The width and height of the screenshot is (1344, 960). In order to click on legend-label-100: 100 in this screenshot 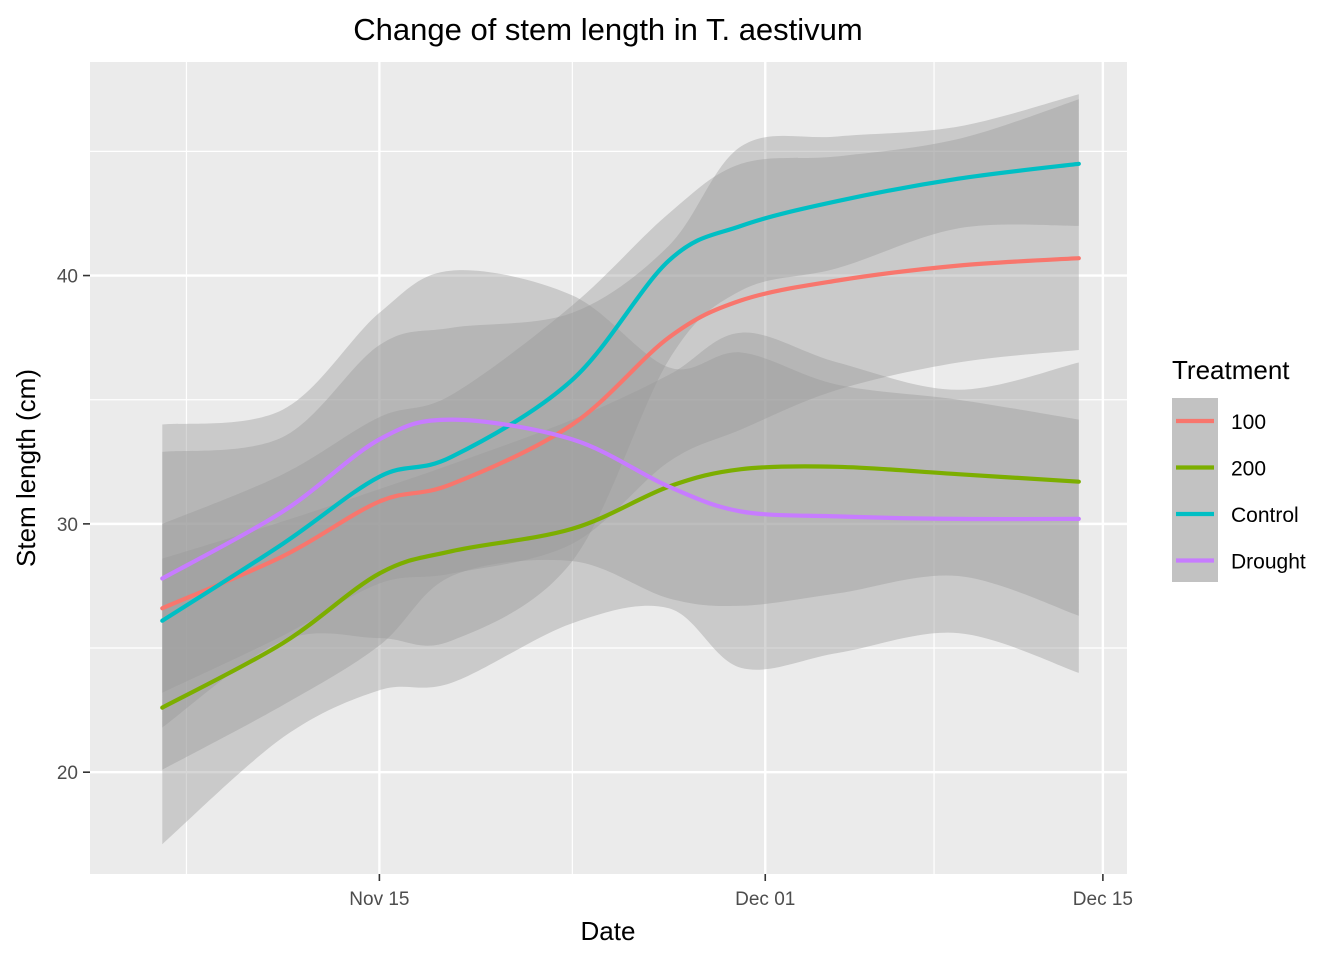, I will do `click(1248, 422)`.